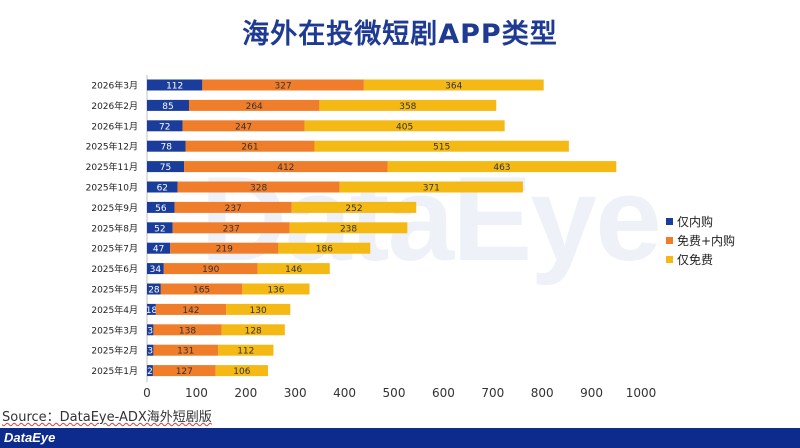 The image size is (800, 448). What do you see at coordinates (283, 87) in the screenshot?
I see `data-label: 327` at bounding box center [283, 87].